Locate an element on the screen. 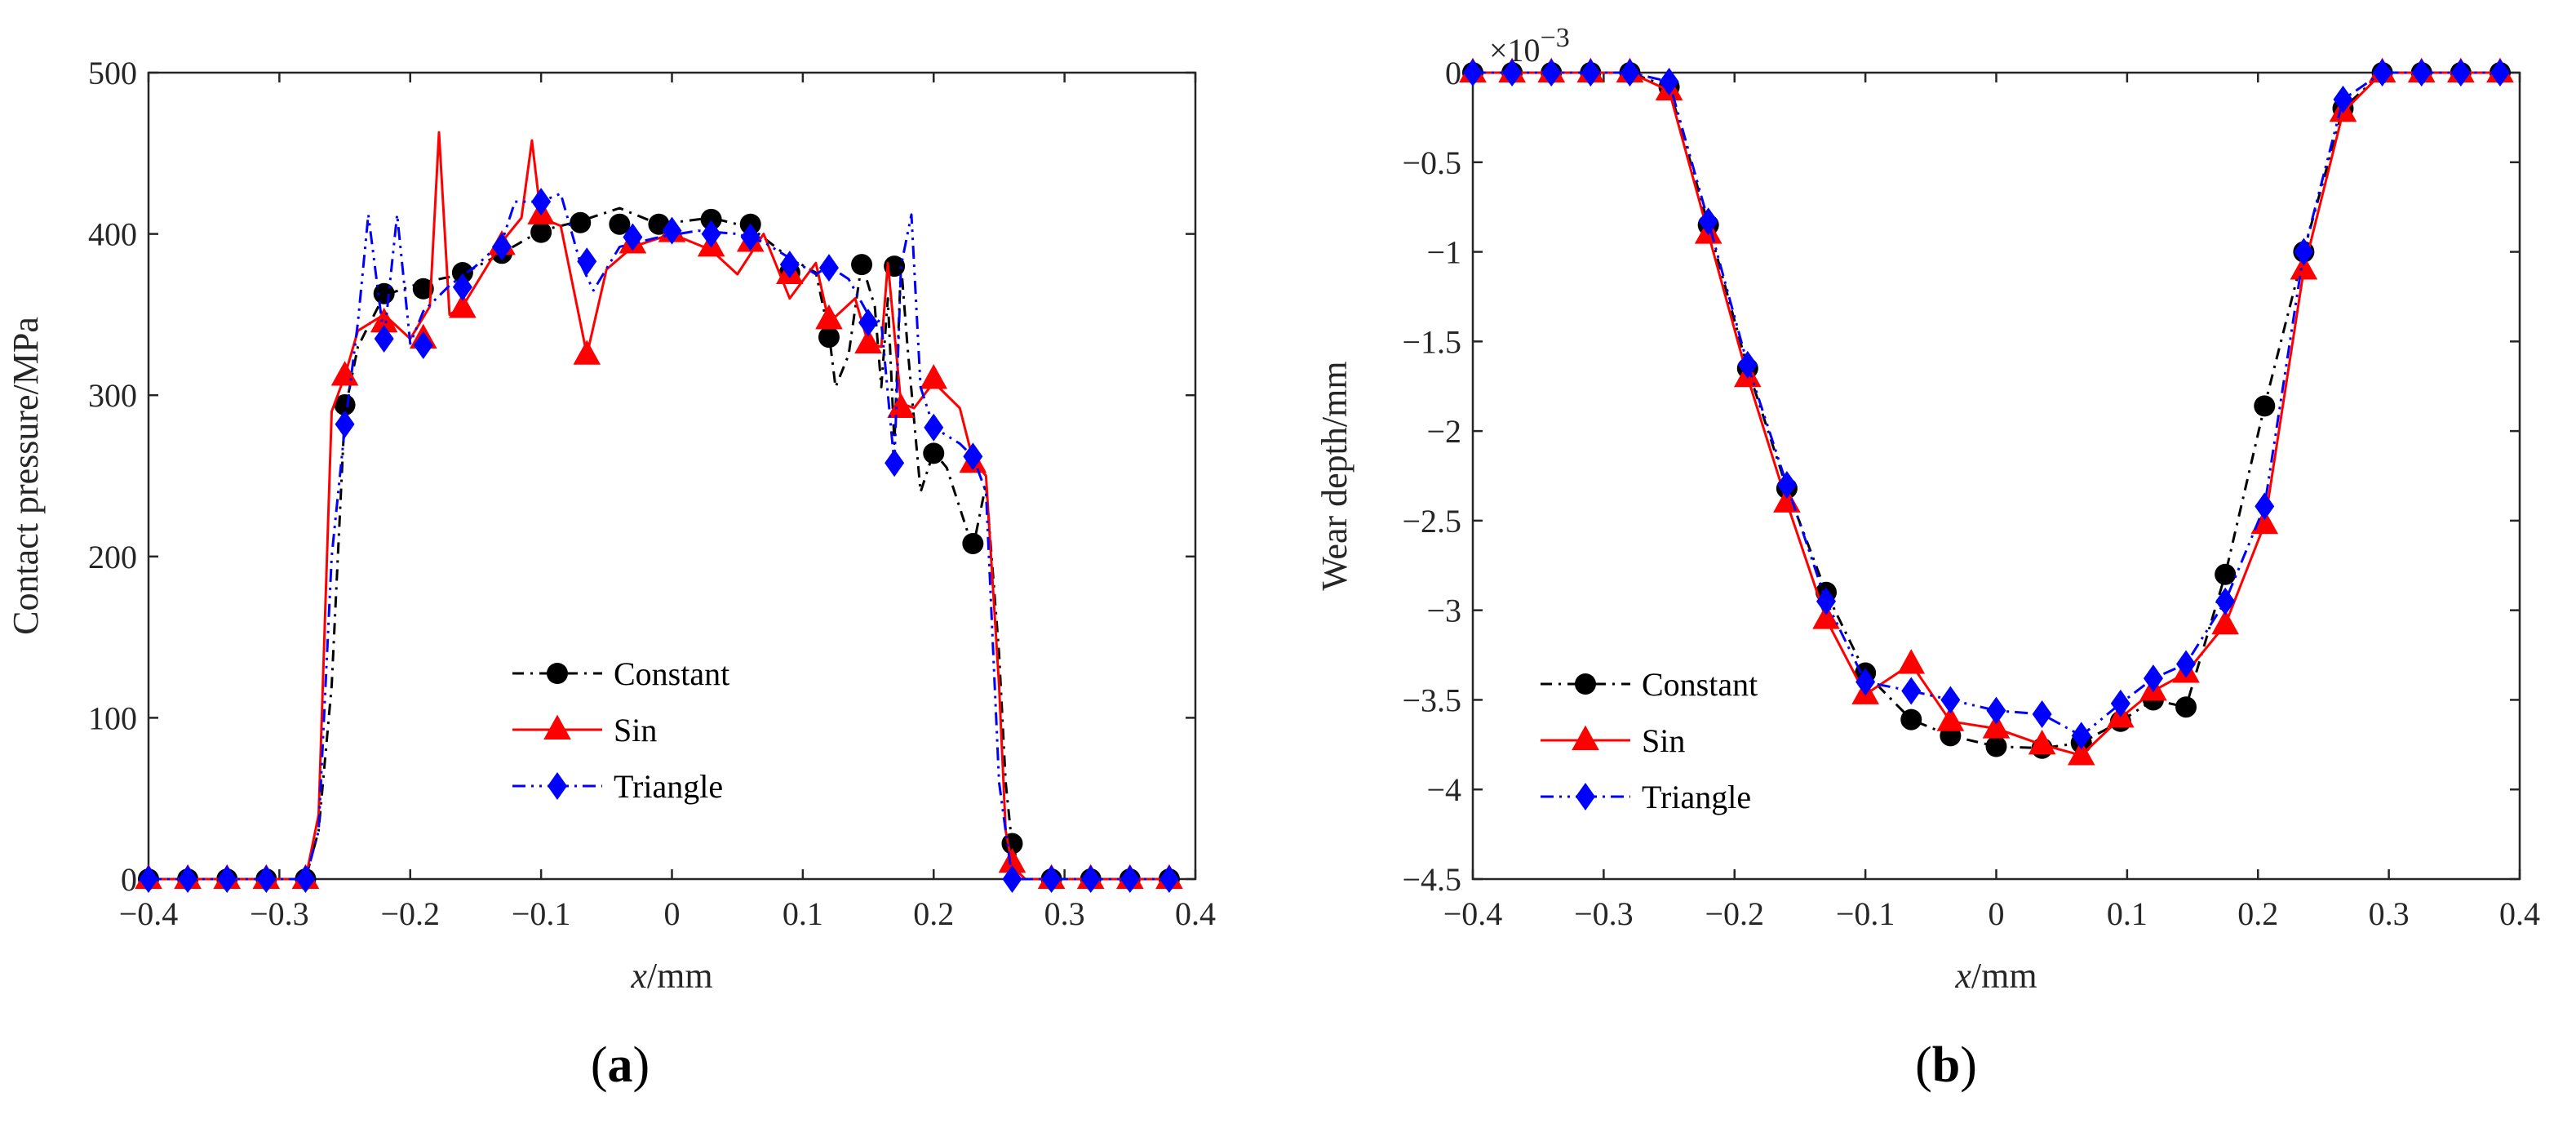 The height and width of the screenshot is (1137, 2576). panel-label: (a) is located at coordinates (620, 1065).